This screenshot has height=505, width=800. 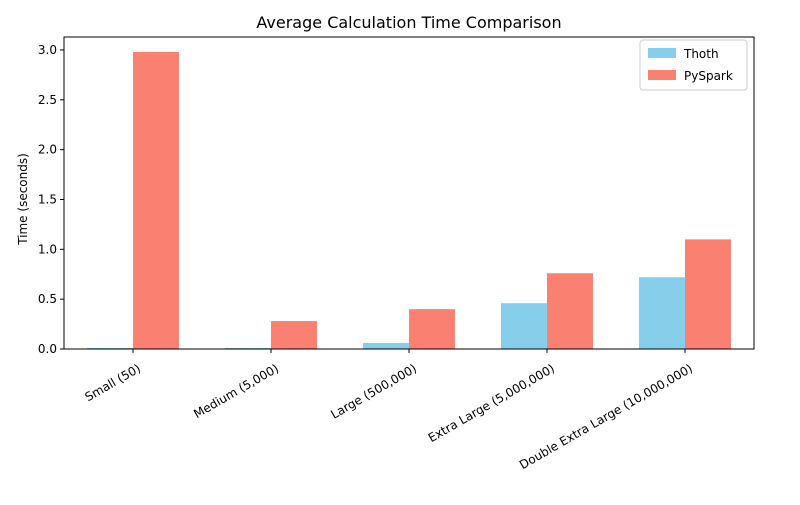 I want to click on legend: Thoth PySpark, so click(x=693, y=65).